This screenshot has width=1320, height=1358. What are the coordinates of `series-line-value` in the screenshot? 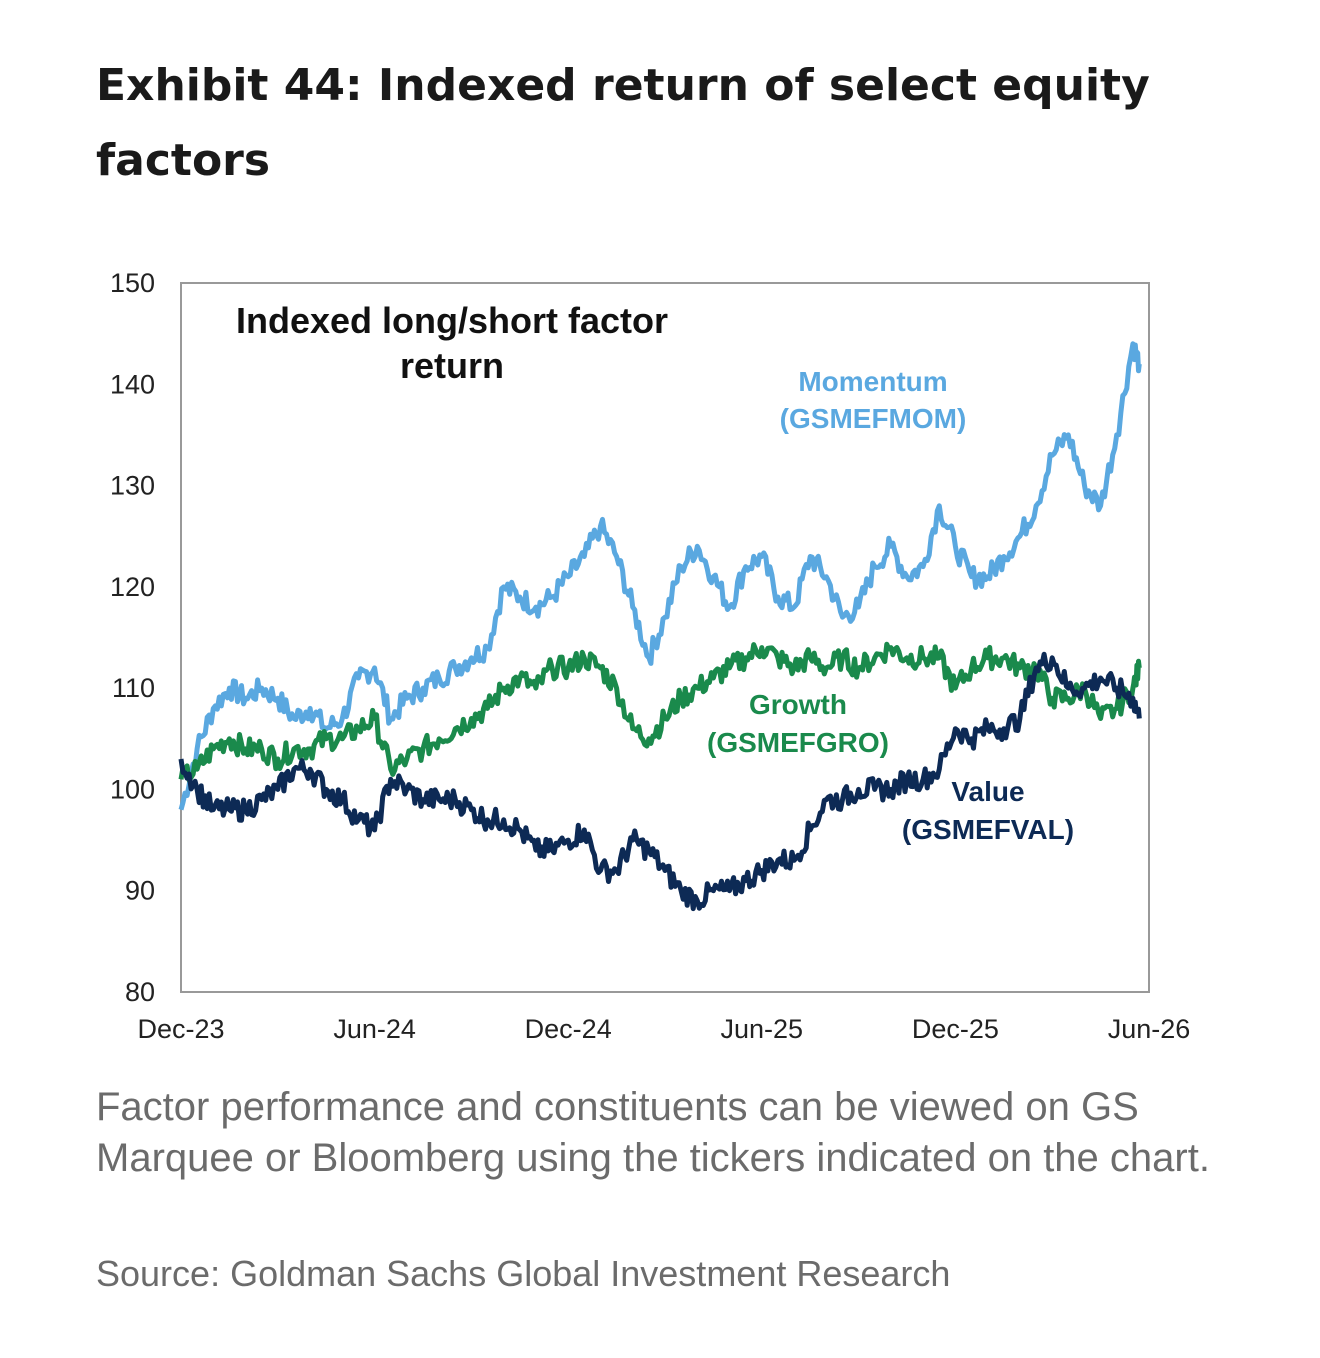 It's located at (660, 781).